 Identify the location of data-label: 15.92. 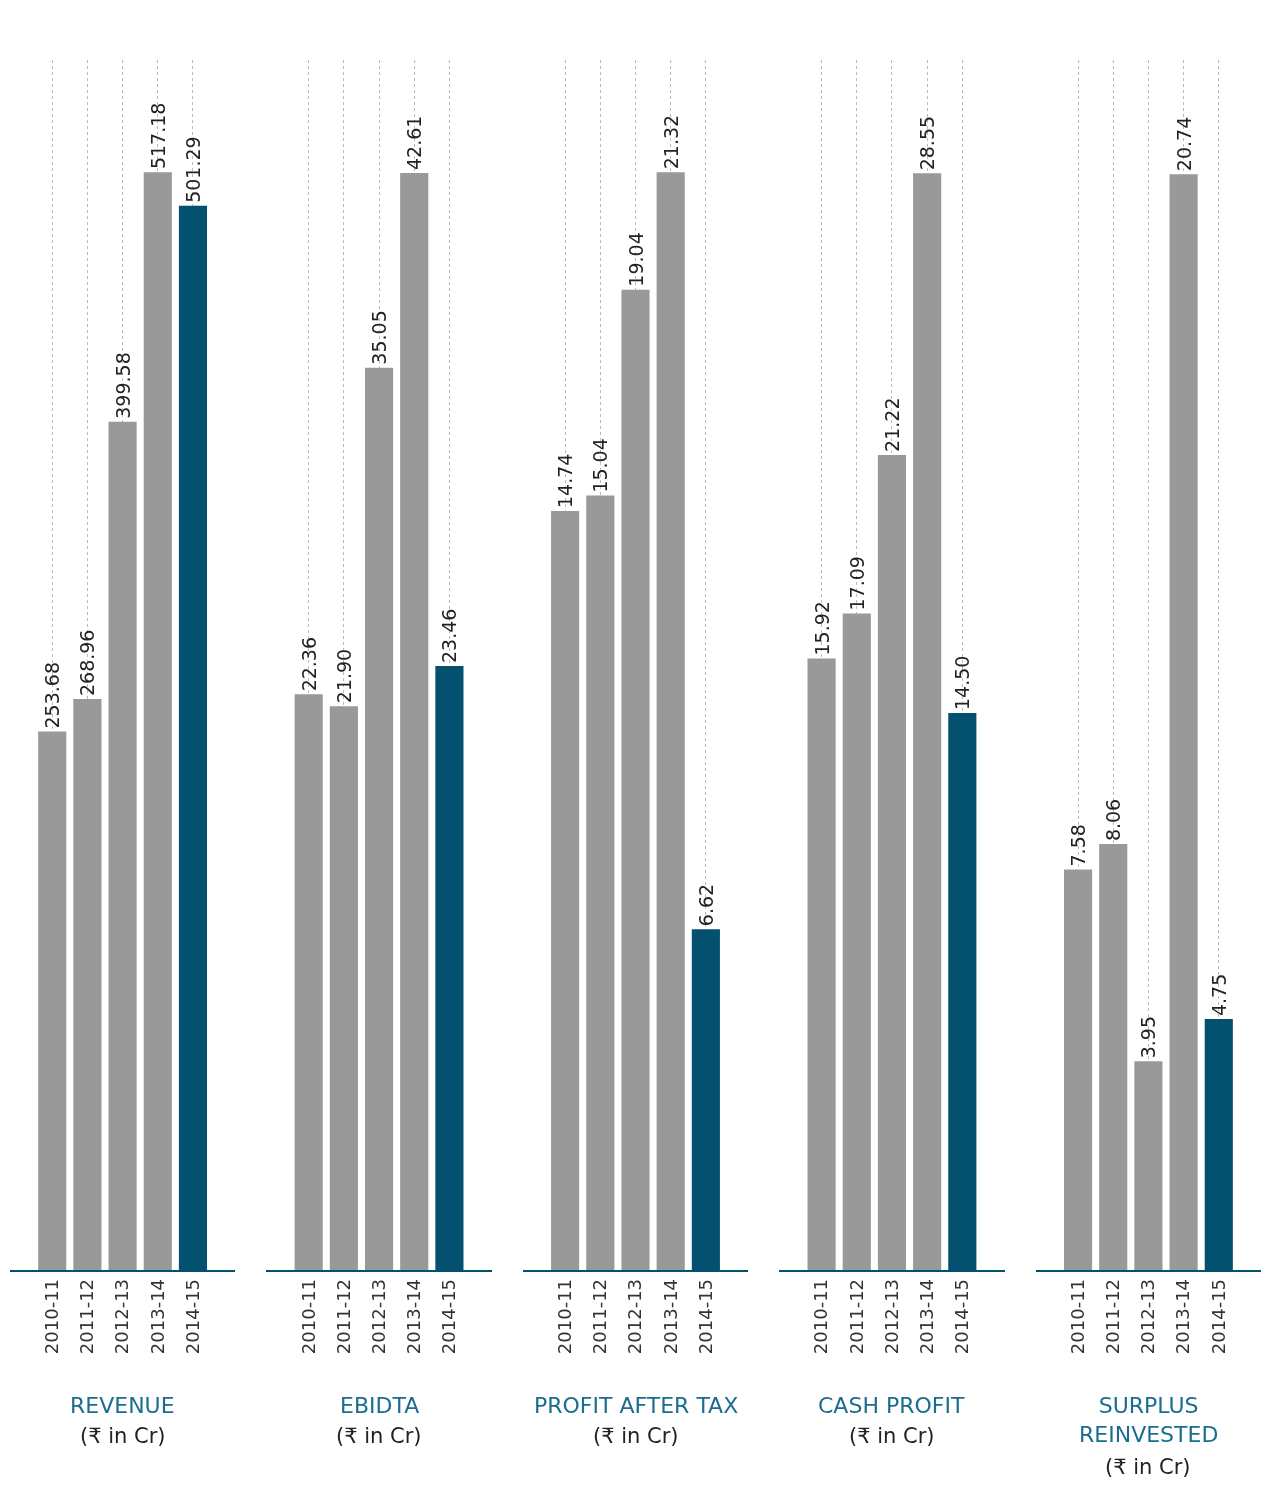
(821, 628).